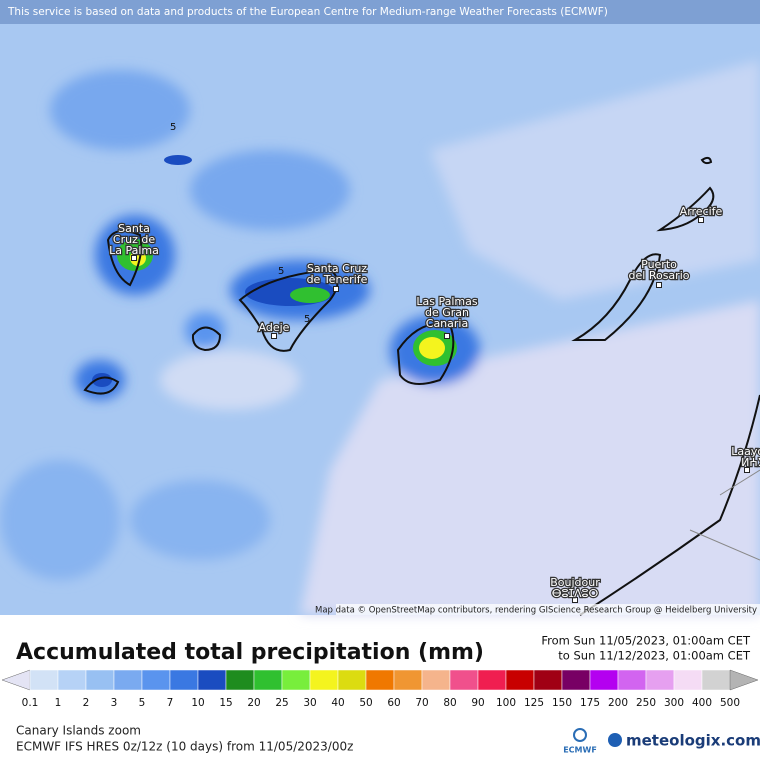  What do you see at coordinates (446, 301) in the screenshot?
I see `place-label: Las Palmas` at bounding box center [446, 301].